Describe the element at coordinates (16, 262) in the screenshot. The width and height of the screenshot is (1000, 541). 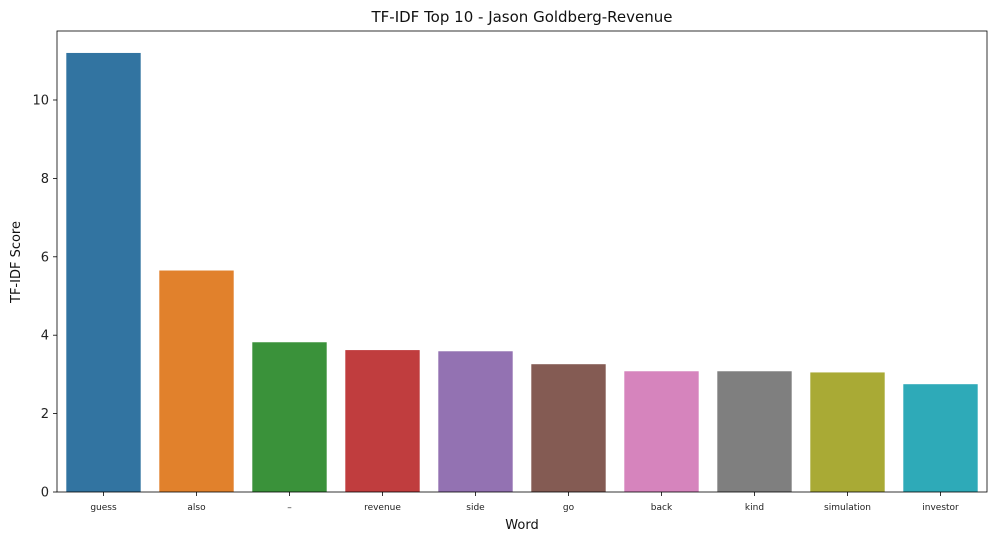
I see `y-axis-label: TF-IDF Score` at that location.